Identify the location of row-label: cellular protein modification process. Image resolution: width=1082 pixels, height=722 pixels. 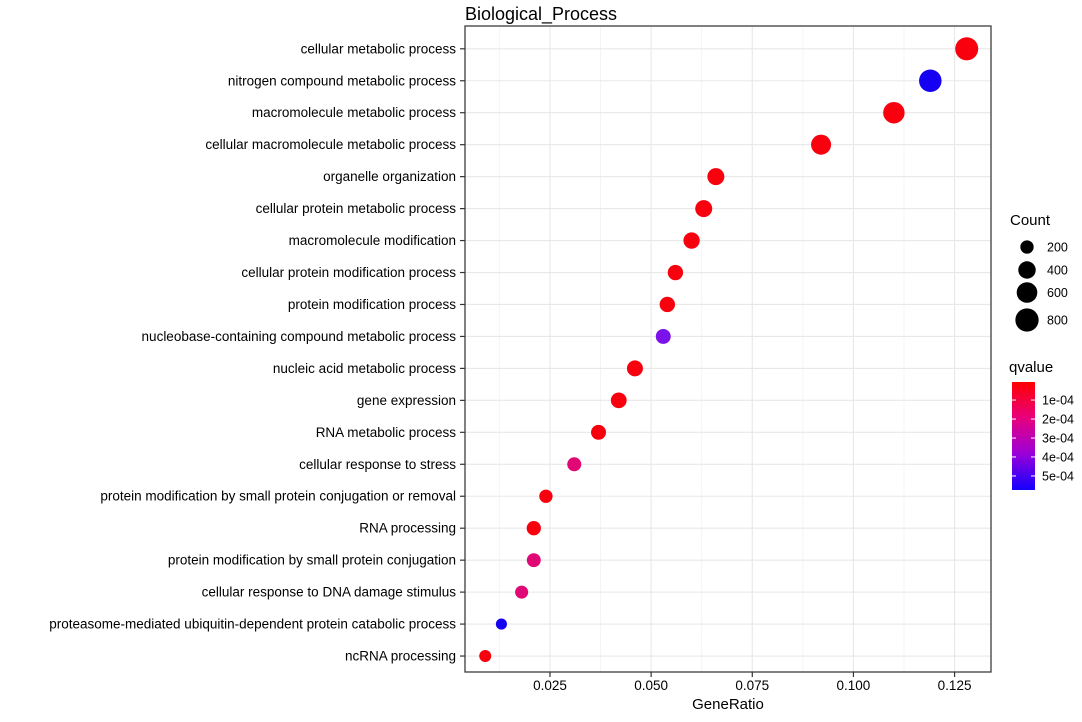
(348, 272).